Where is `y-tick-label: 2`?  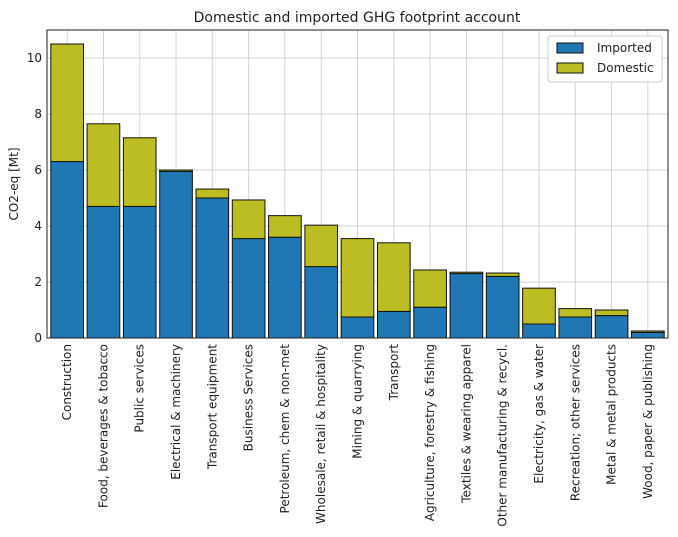
y-tick-label: 2 is located at coordinates (38, 282).